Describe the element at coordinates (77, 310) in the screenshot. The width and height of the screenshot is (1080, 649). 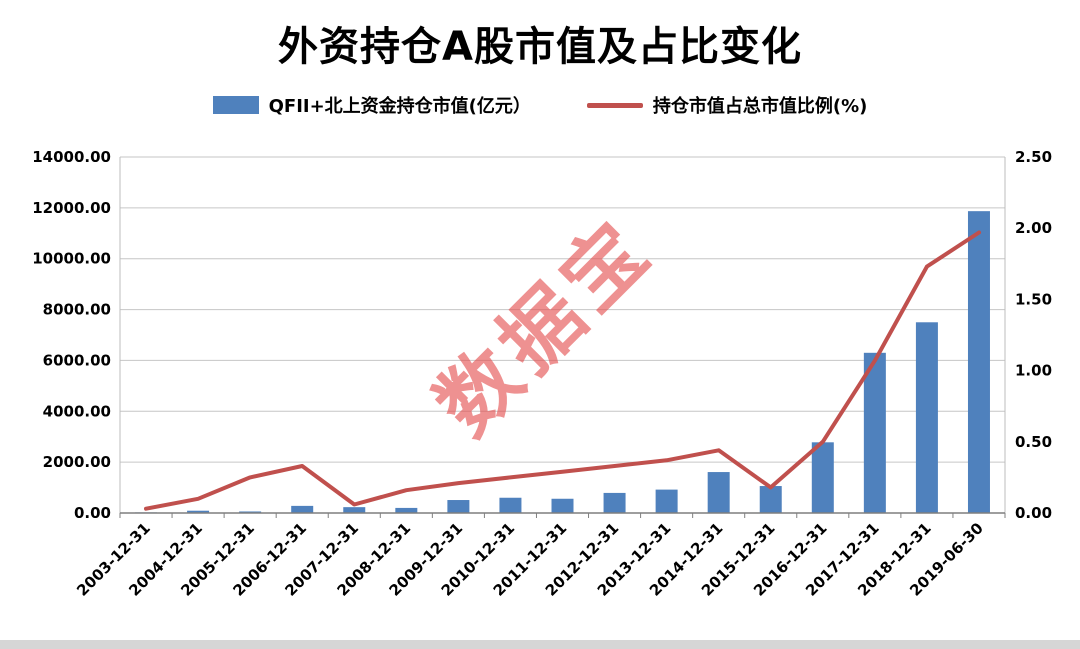
I see `left-axis-label: 8000.00` at that location.